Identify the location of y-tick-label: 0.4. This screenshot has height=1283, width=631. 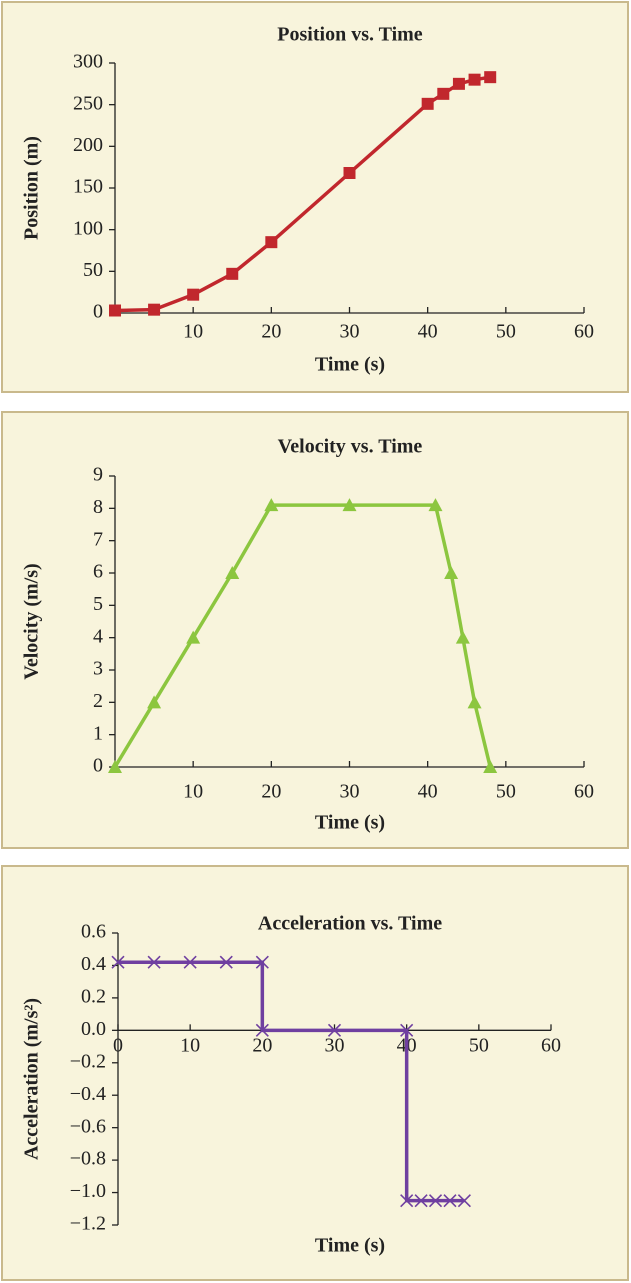
(93, 964).